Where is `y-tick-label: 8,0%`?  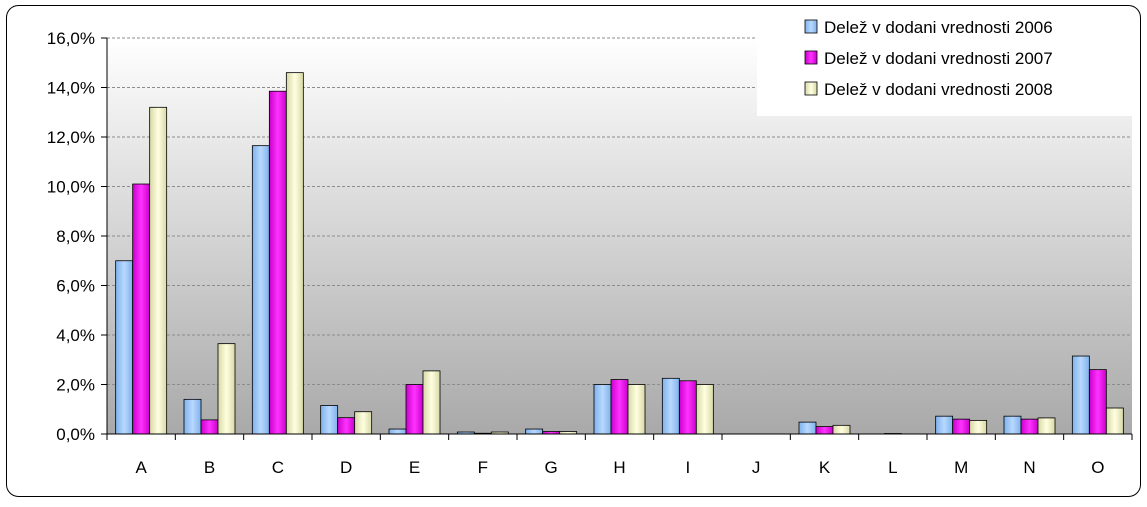 y-tick-label: 8,0% is located at coordinates (75, 236).